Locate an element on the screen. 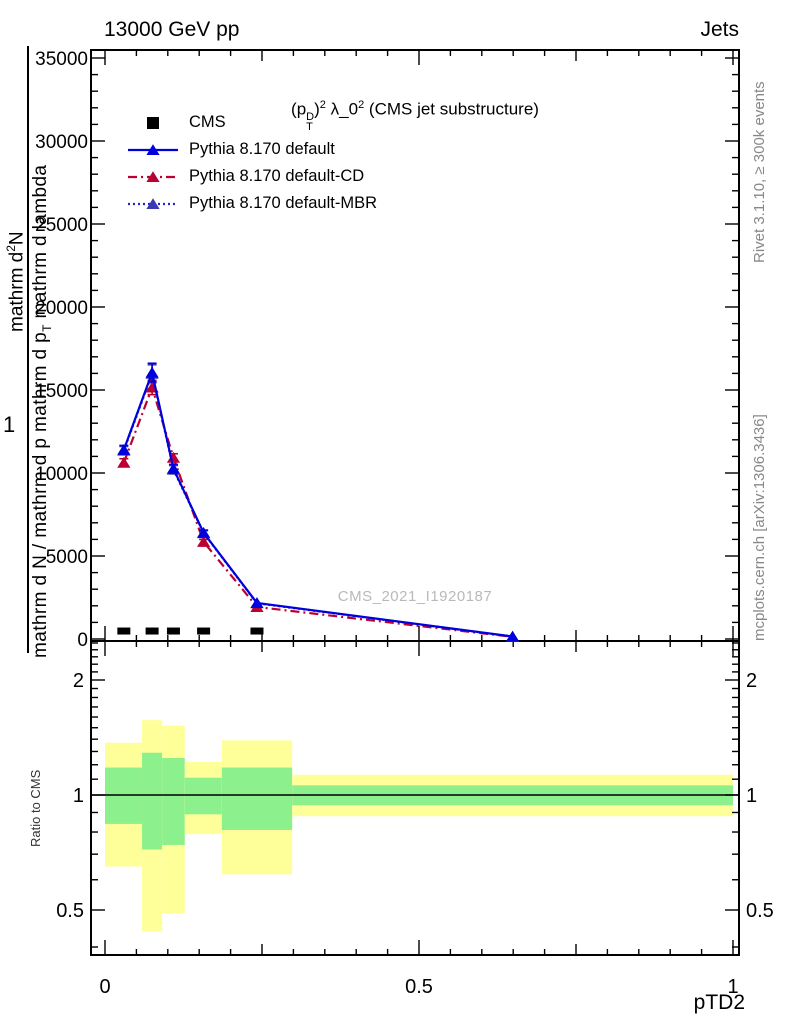 The image size is (786, 1024). legend-label: CMS is located at coordinates (207, 122).